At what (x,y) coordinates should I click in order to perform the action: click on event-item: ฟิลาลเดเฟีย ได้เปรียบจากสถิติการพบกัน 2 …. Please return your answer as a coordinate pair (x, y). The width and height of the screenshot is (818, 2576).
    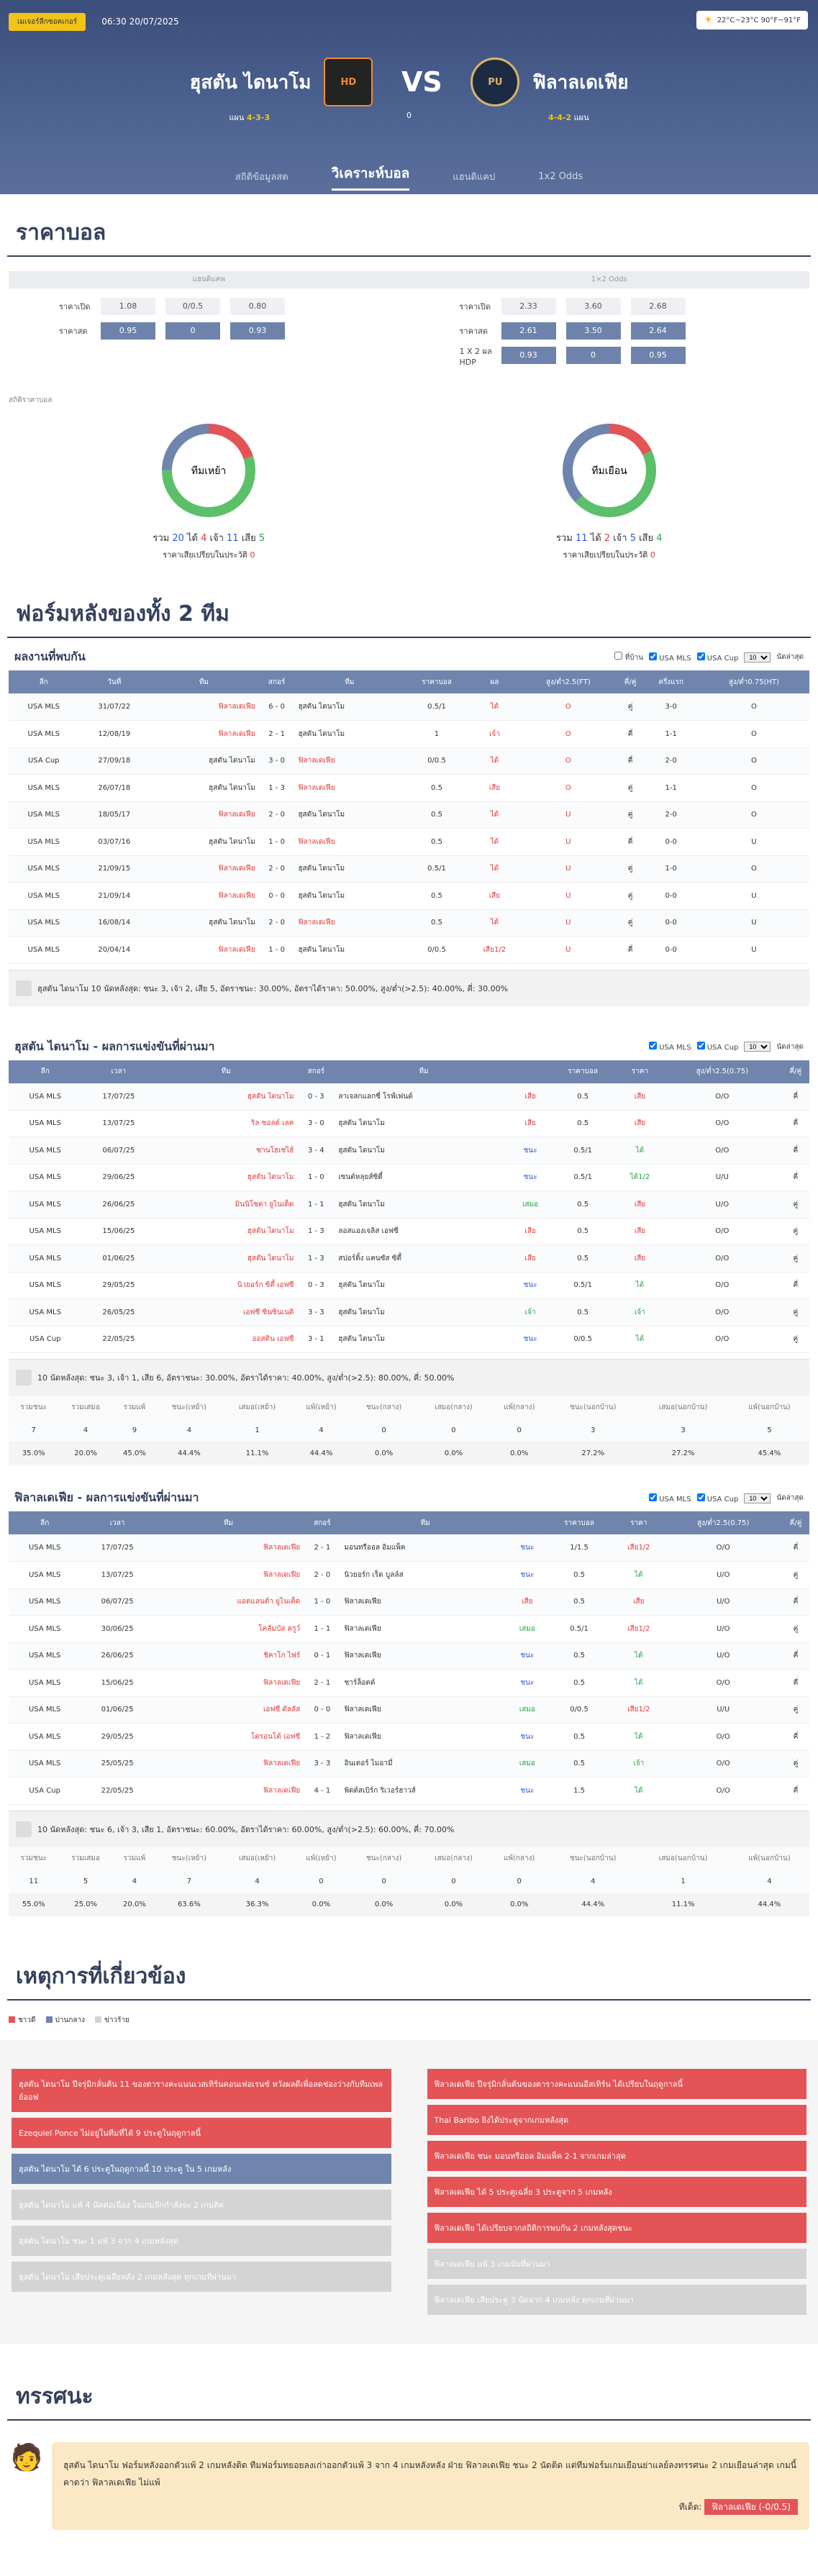
    Looking at the image, I should click on (617, 2227).